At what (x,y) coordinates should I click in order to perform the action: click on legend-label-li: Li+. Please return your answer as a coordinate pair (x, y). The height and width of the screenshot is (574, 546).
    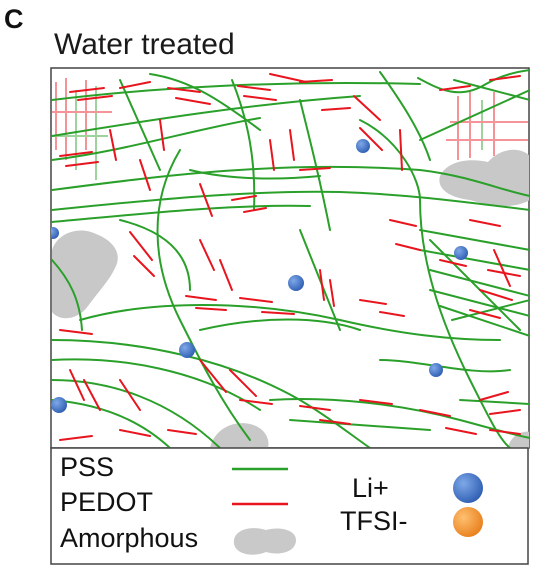
    Looking at the image, I should click on (370, 488).